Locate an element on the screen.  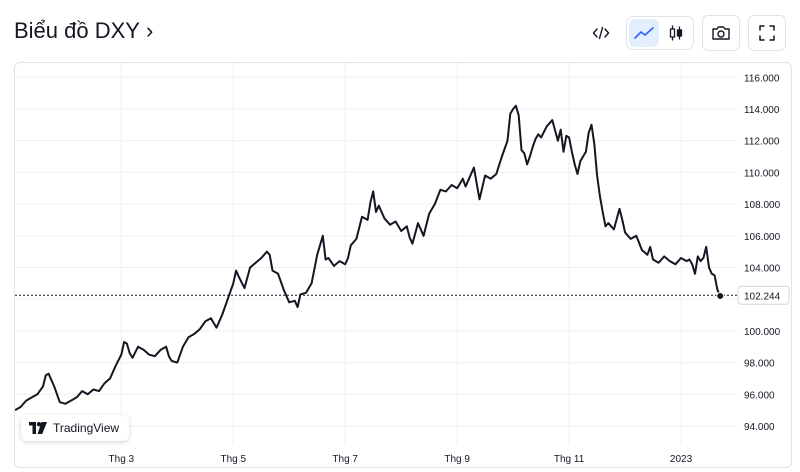
x-tick-label: Thg 5 is located at coordinates (233, 459).